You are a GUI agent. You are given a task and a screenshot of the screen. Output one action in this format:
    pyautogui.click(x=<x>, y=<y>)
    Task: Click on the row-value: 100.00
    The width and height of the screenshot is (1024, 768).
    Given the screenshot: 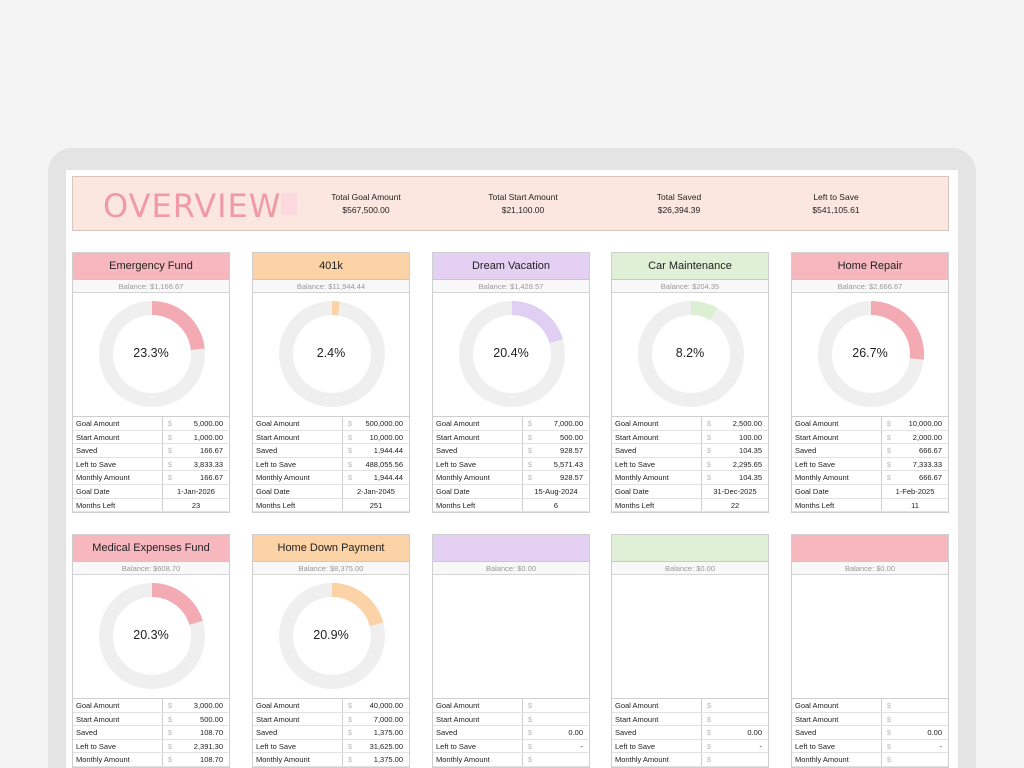 What is the action you would take?
    pyautogui.click(x=750, y=437)
    